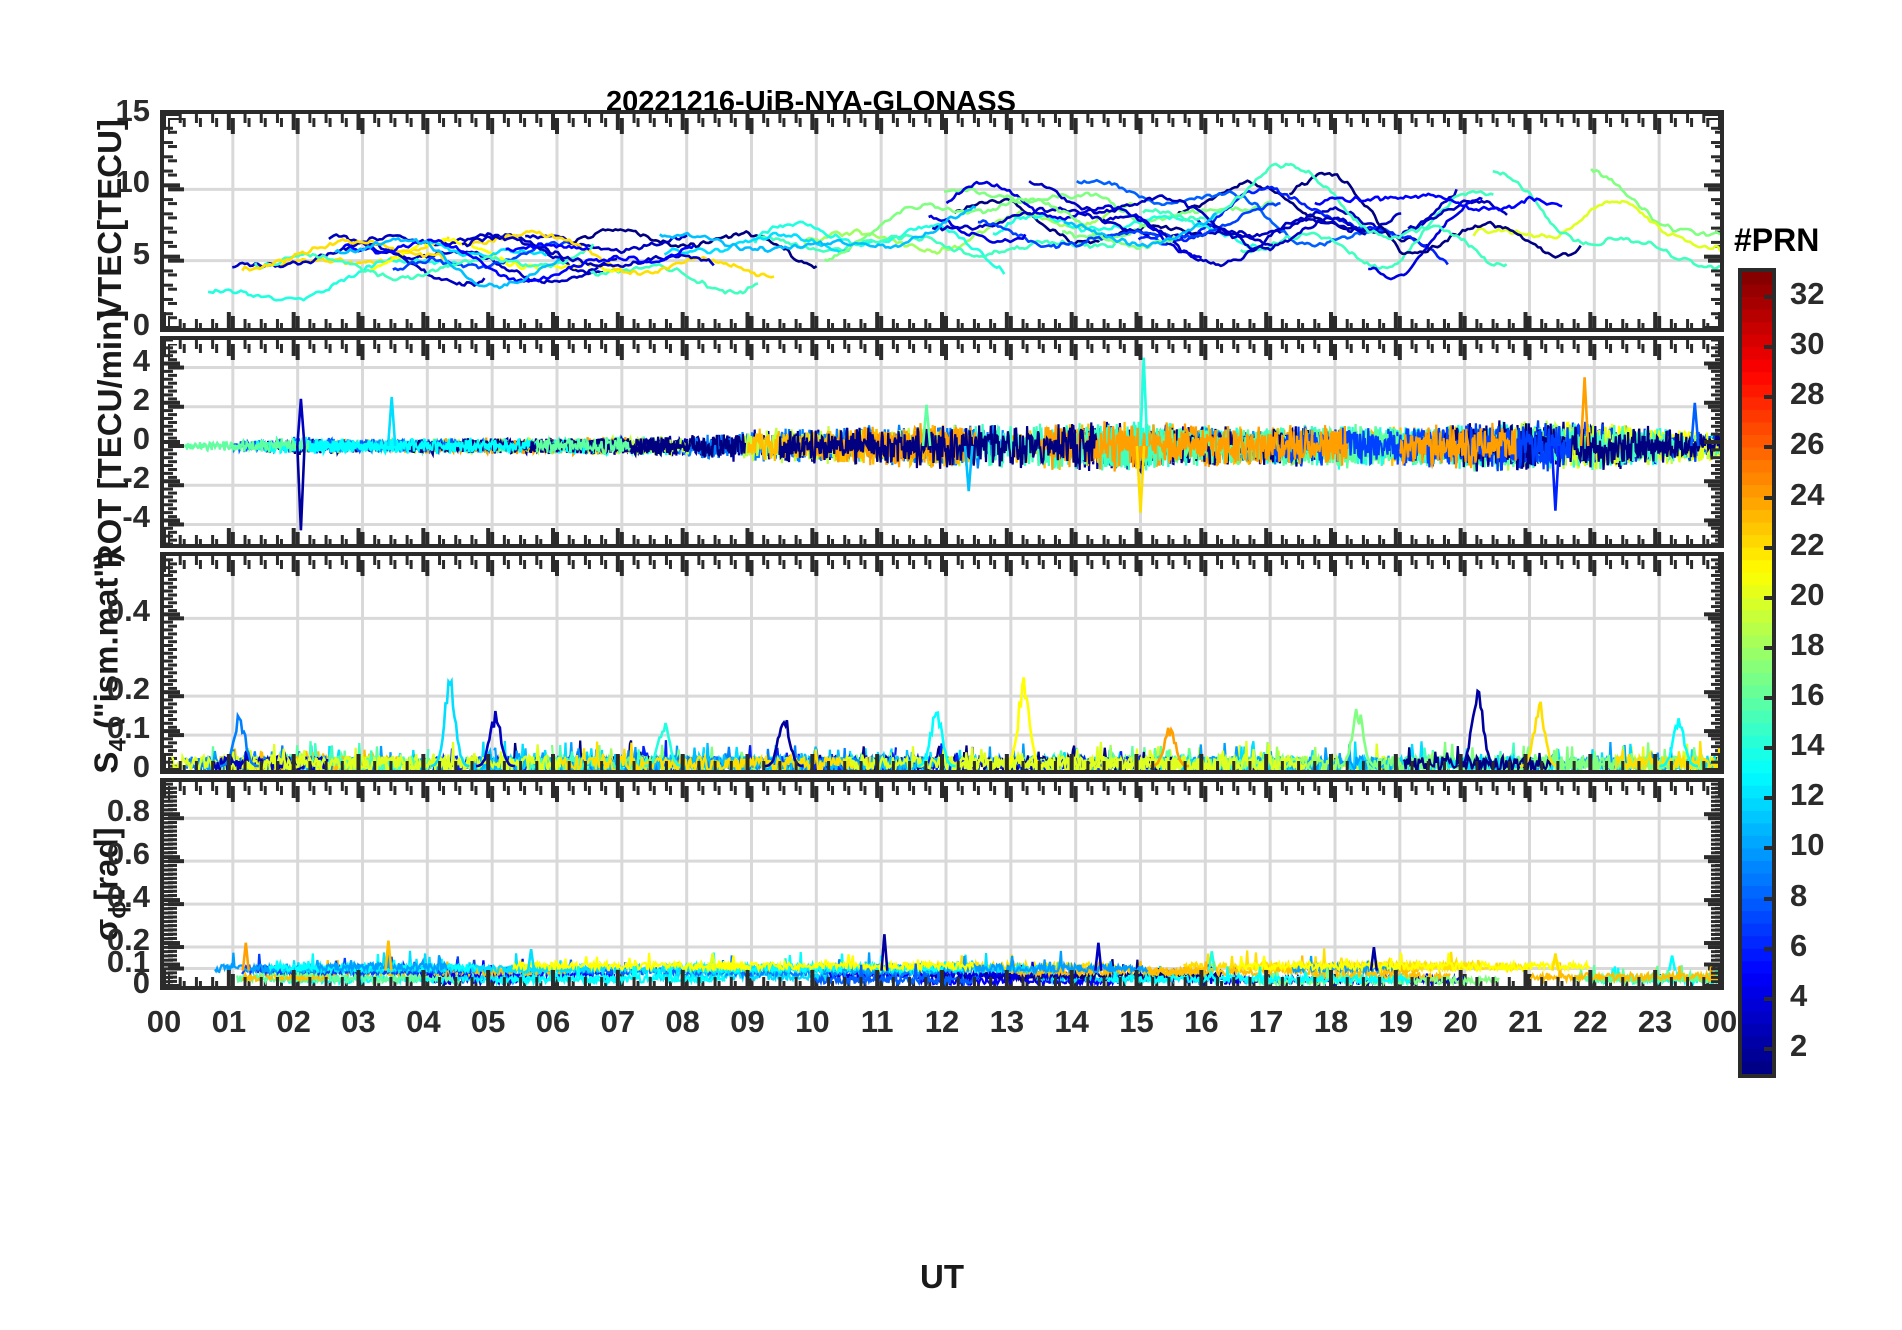  I want to click on colorbar-tick-20: 20, so click(1807, 594).